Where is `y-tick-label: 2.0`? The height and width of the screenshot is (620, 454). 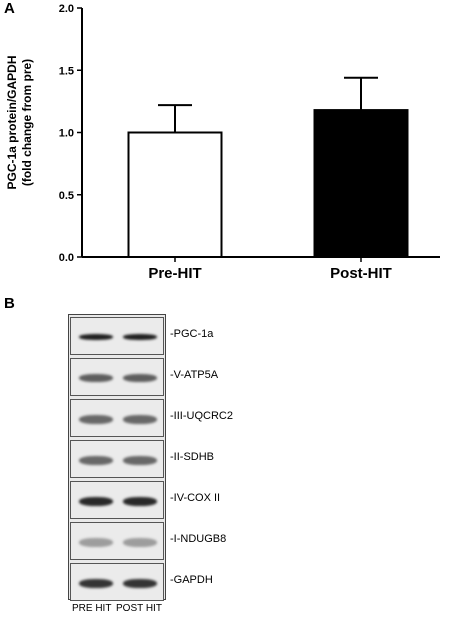
y-tick-label: 2.0 is located at coordinates (66, 9).